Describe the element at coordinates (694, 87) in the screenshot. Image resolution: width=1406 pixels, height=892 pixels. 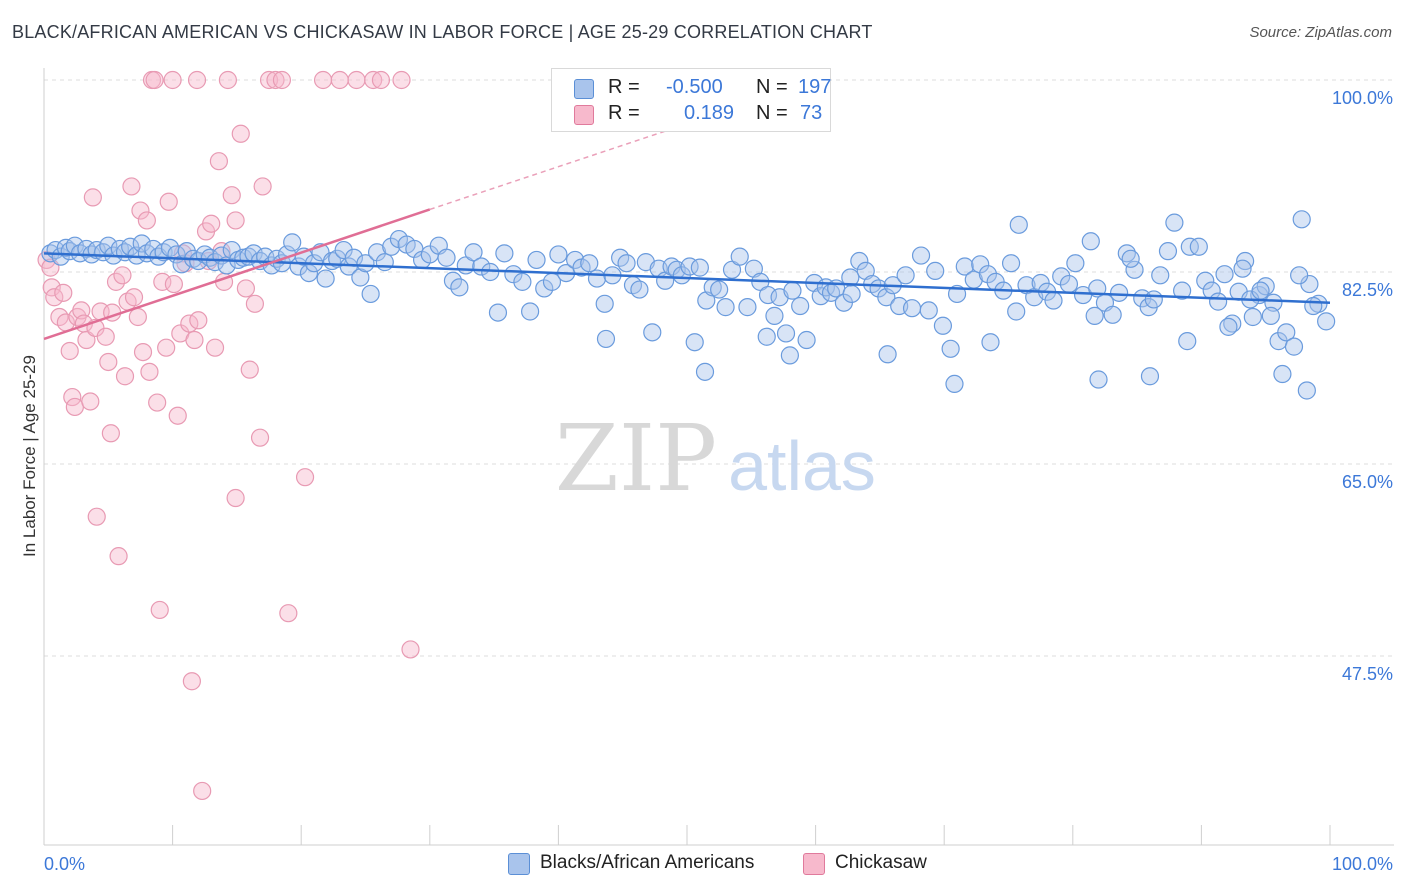
I see `legend-r-value-blue: -0.500` at that location.